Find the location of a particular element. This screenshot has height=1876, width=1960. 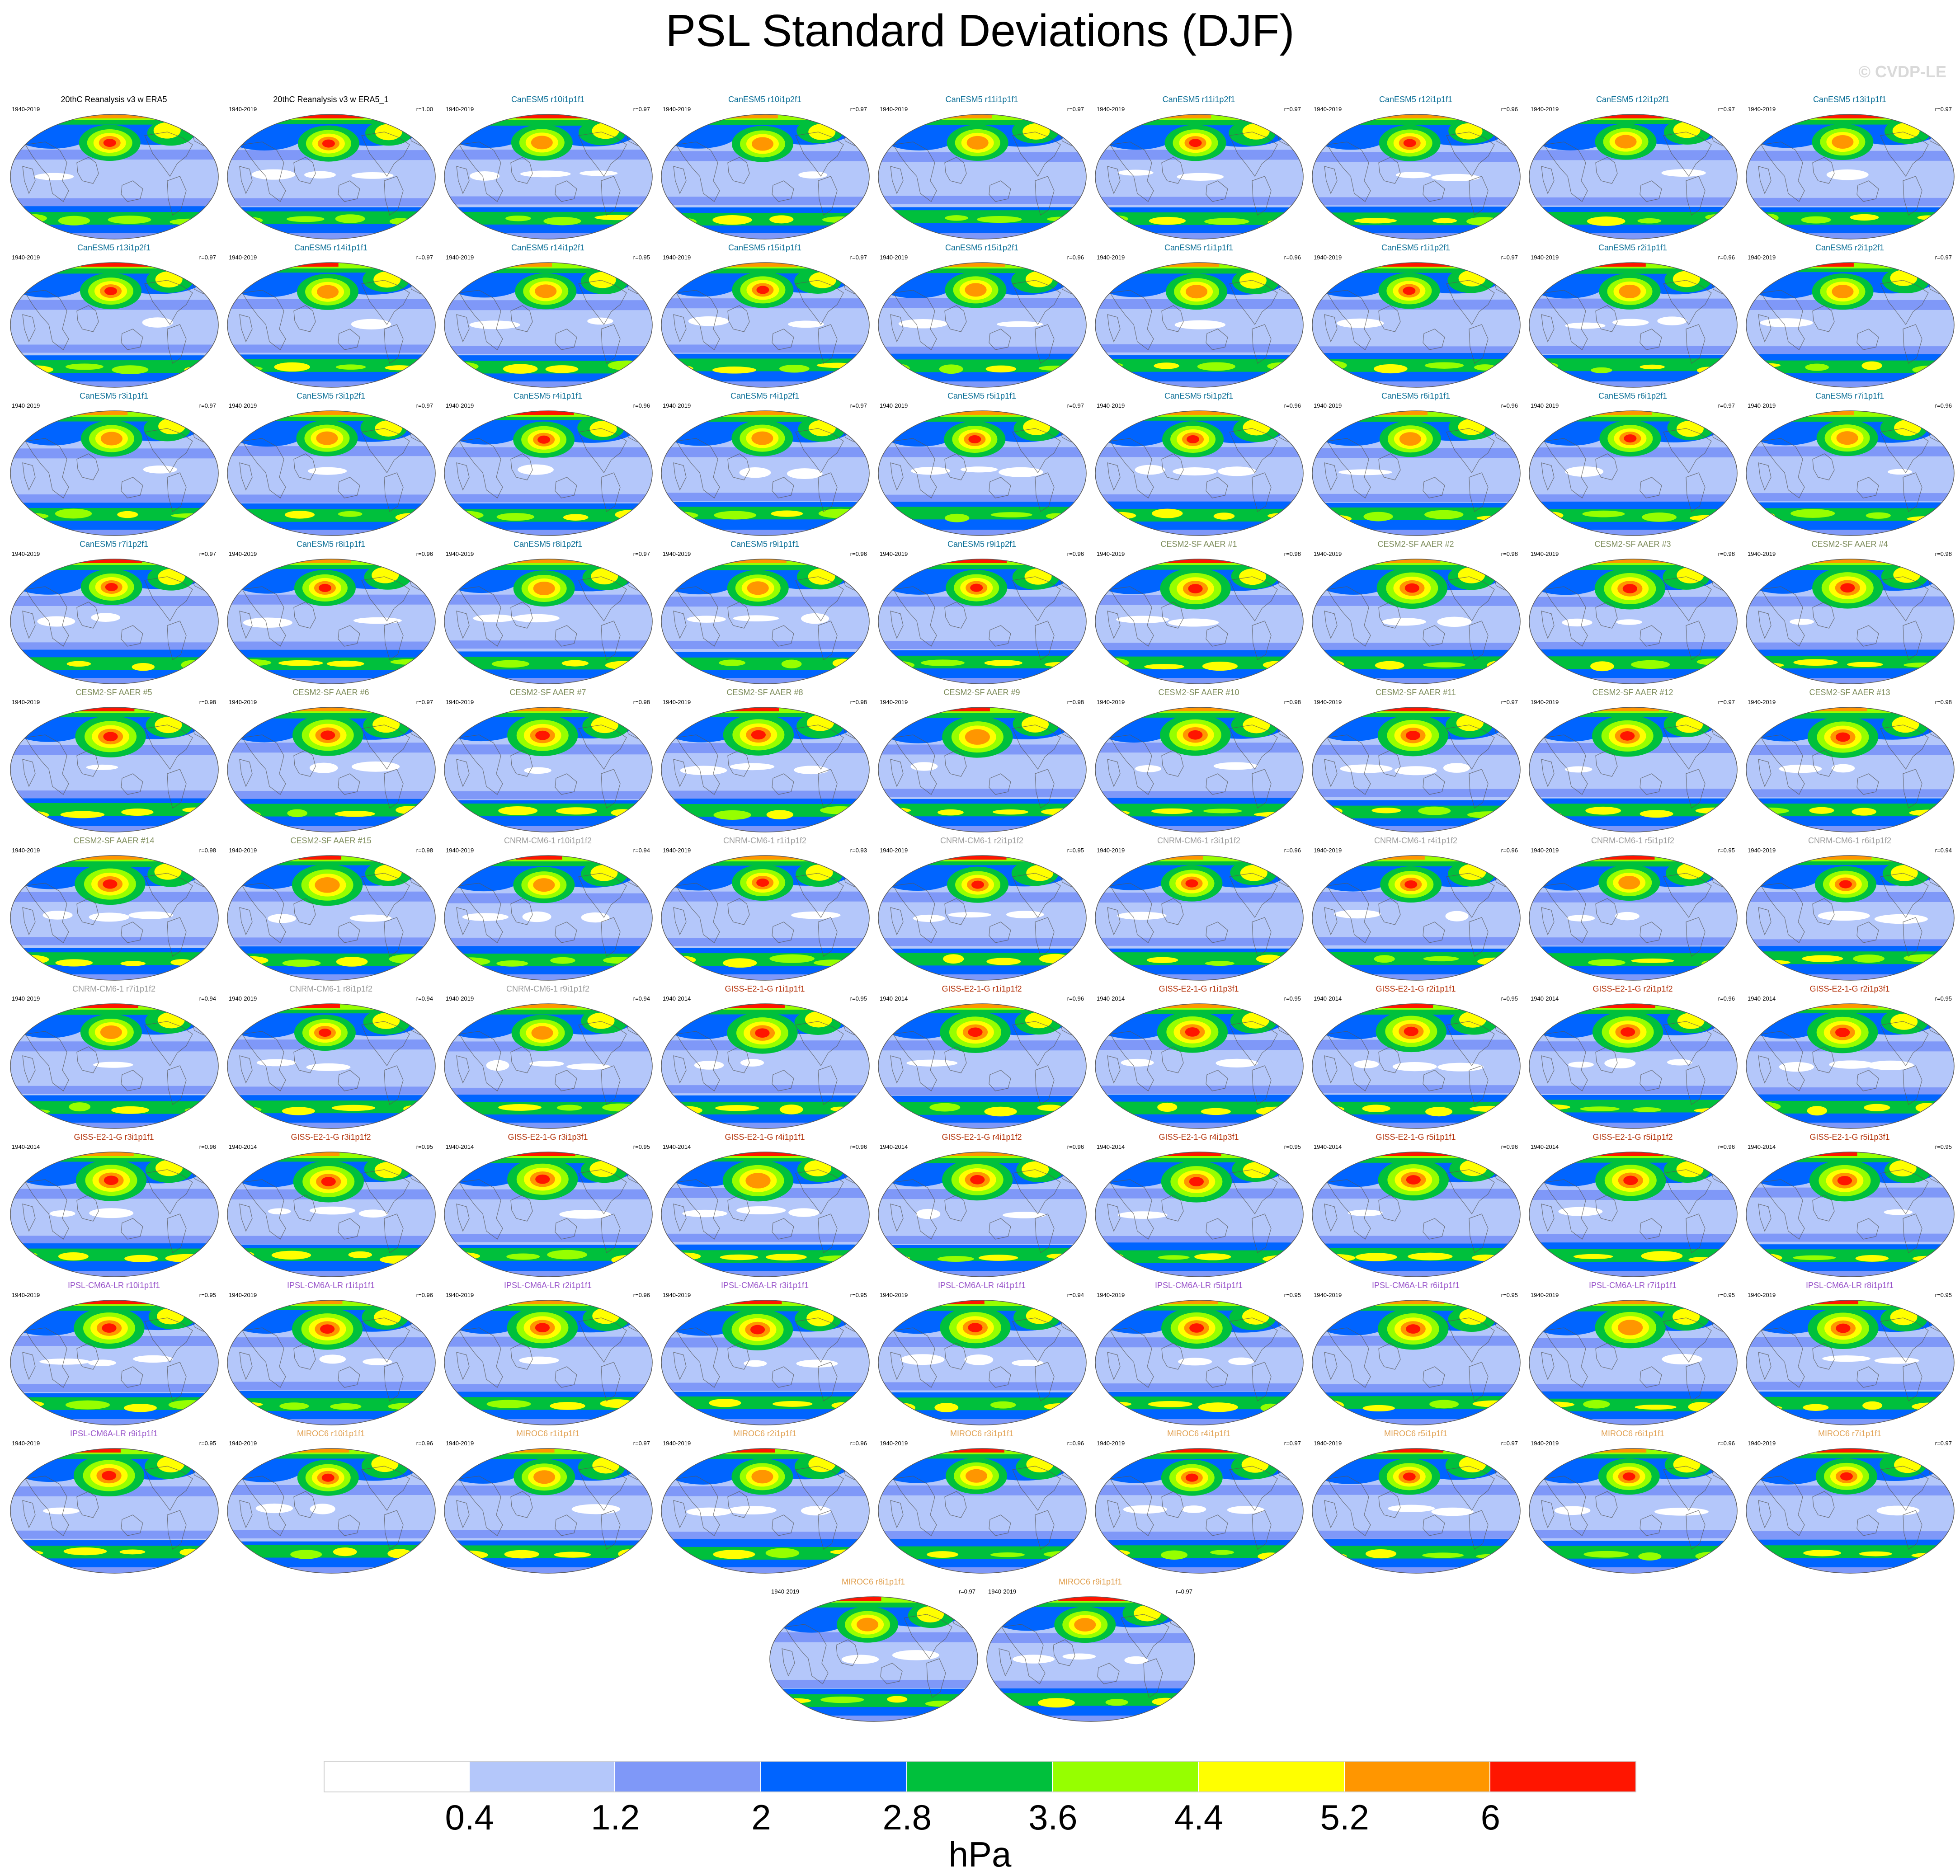

panel-title: CanESM5 r7i1p1f1 is located at coordinates (1850, 395).